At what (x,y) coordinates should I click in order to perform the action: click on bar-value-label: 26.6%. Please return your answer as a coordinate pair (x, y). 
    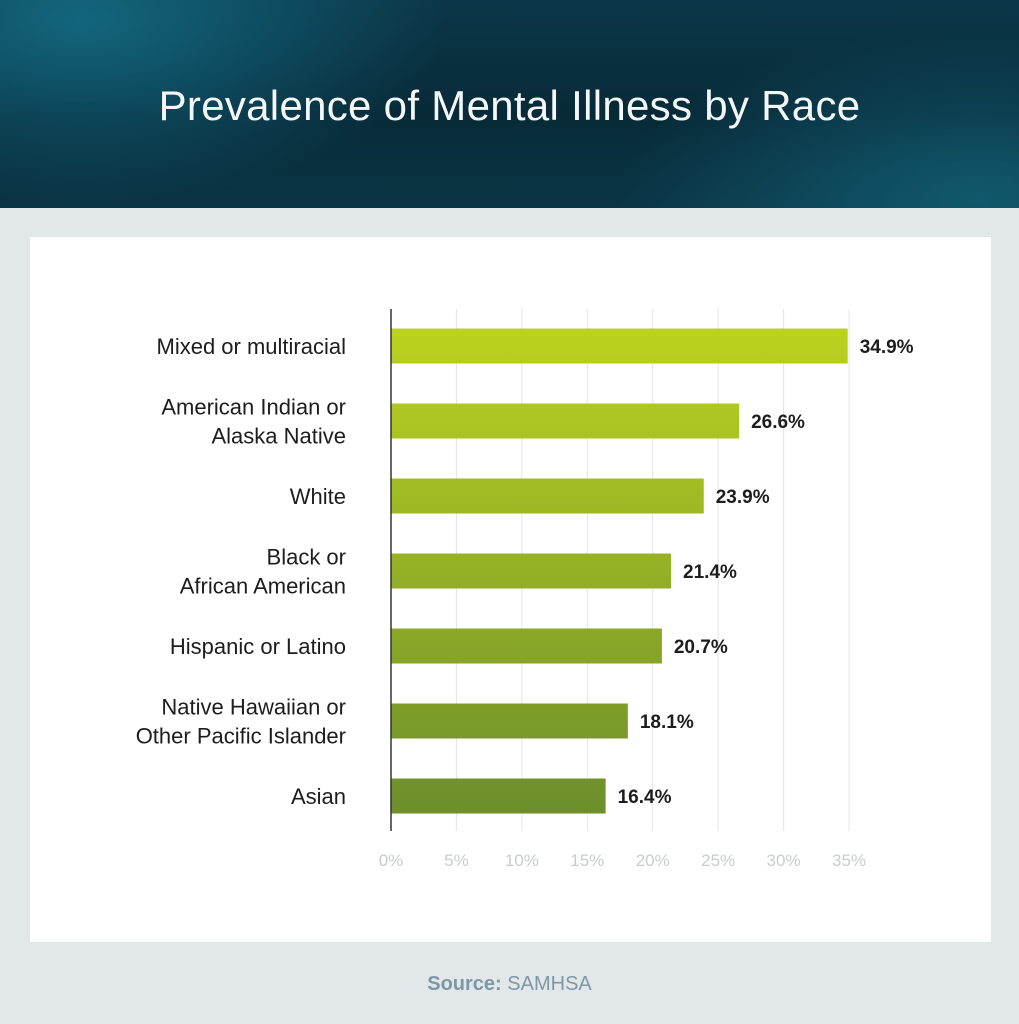
    Looking at the image, I should click on (778, 422).